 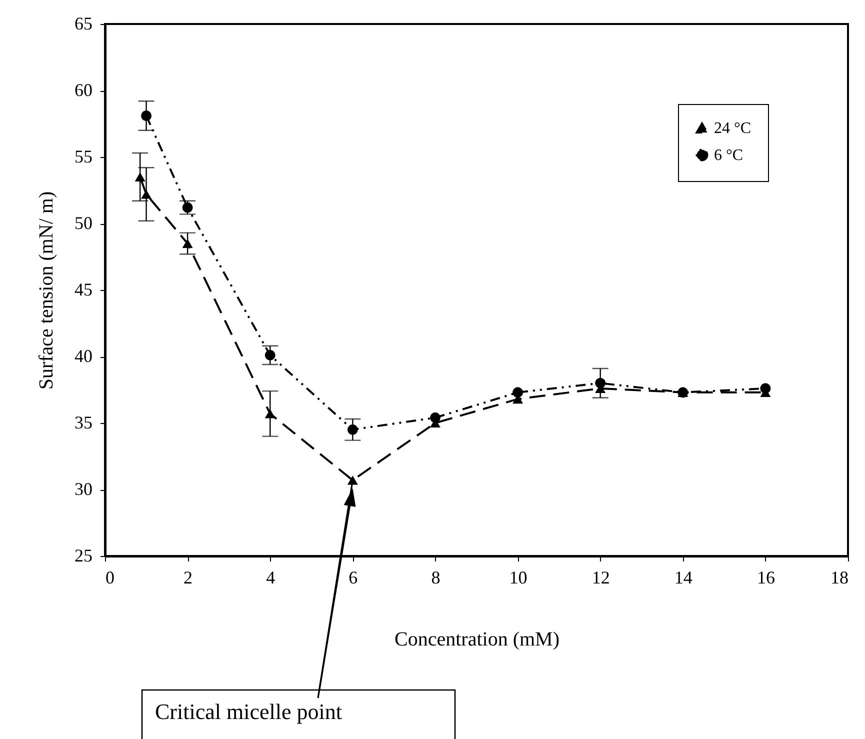 I want to click on y-tick-label: 40, so click(x=83, y=356).